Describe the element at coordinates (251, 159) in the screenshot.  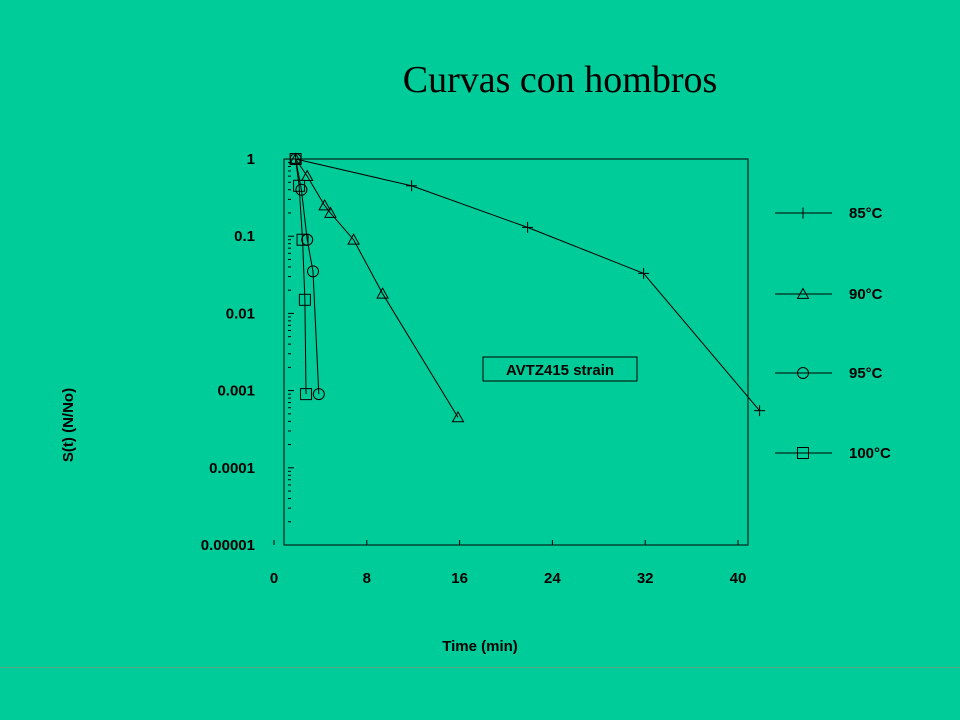
I see `y-tick-label: 1` at that location.